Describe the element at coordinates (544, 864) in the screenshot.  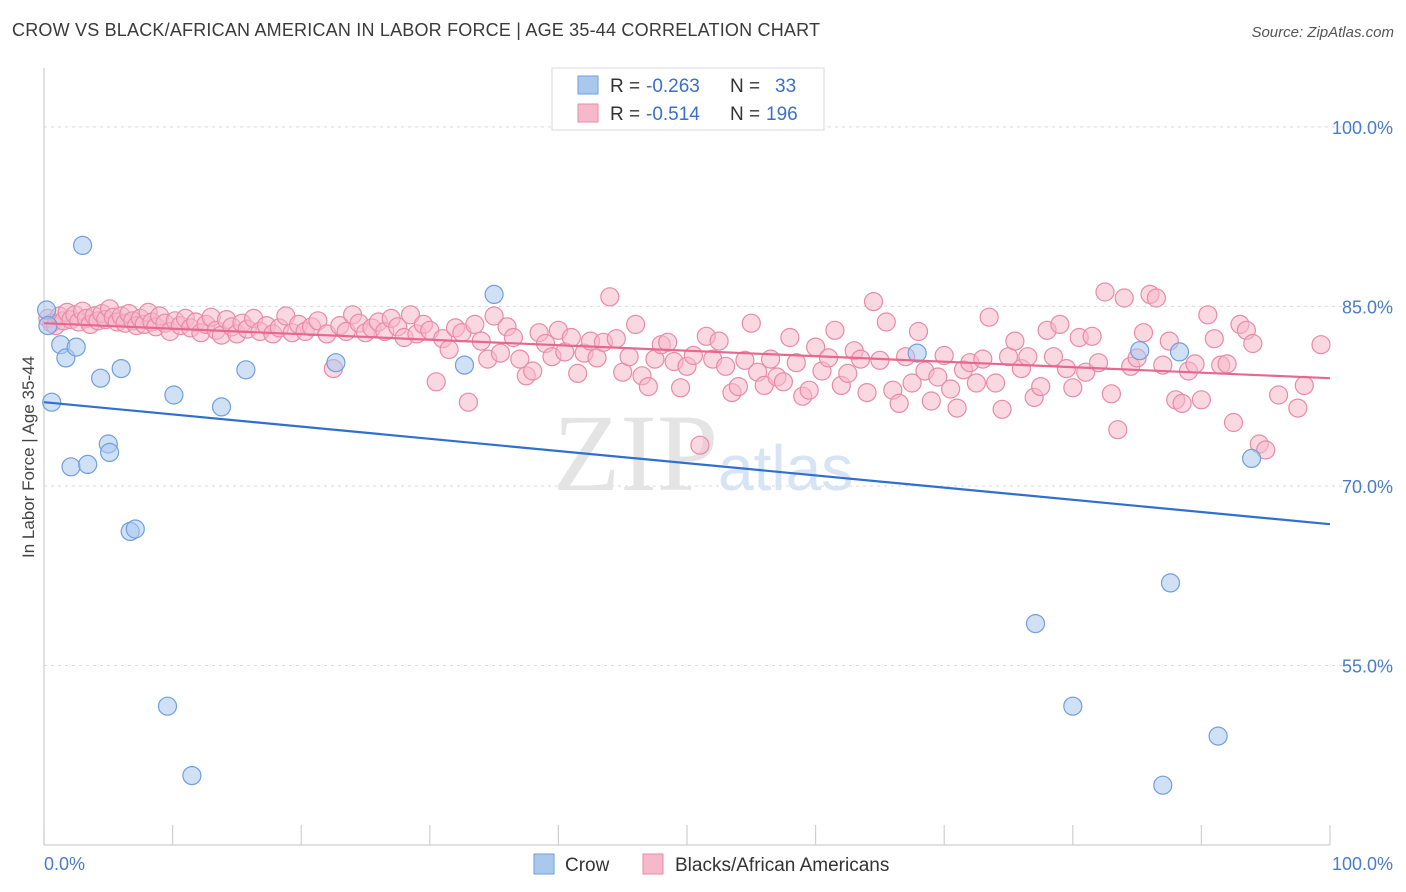
I see `legend-bottom-swatch-crow` at that location.